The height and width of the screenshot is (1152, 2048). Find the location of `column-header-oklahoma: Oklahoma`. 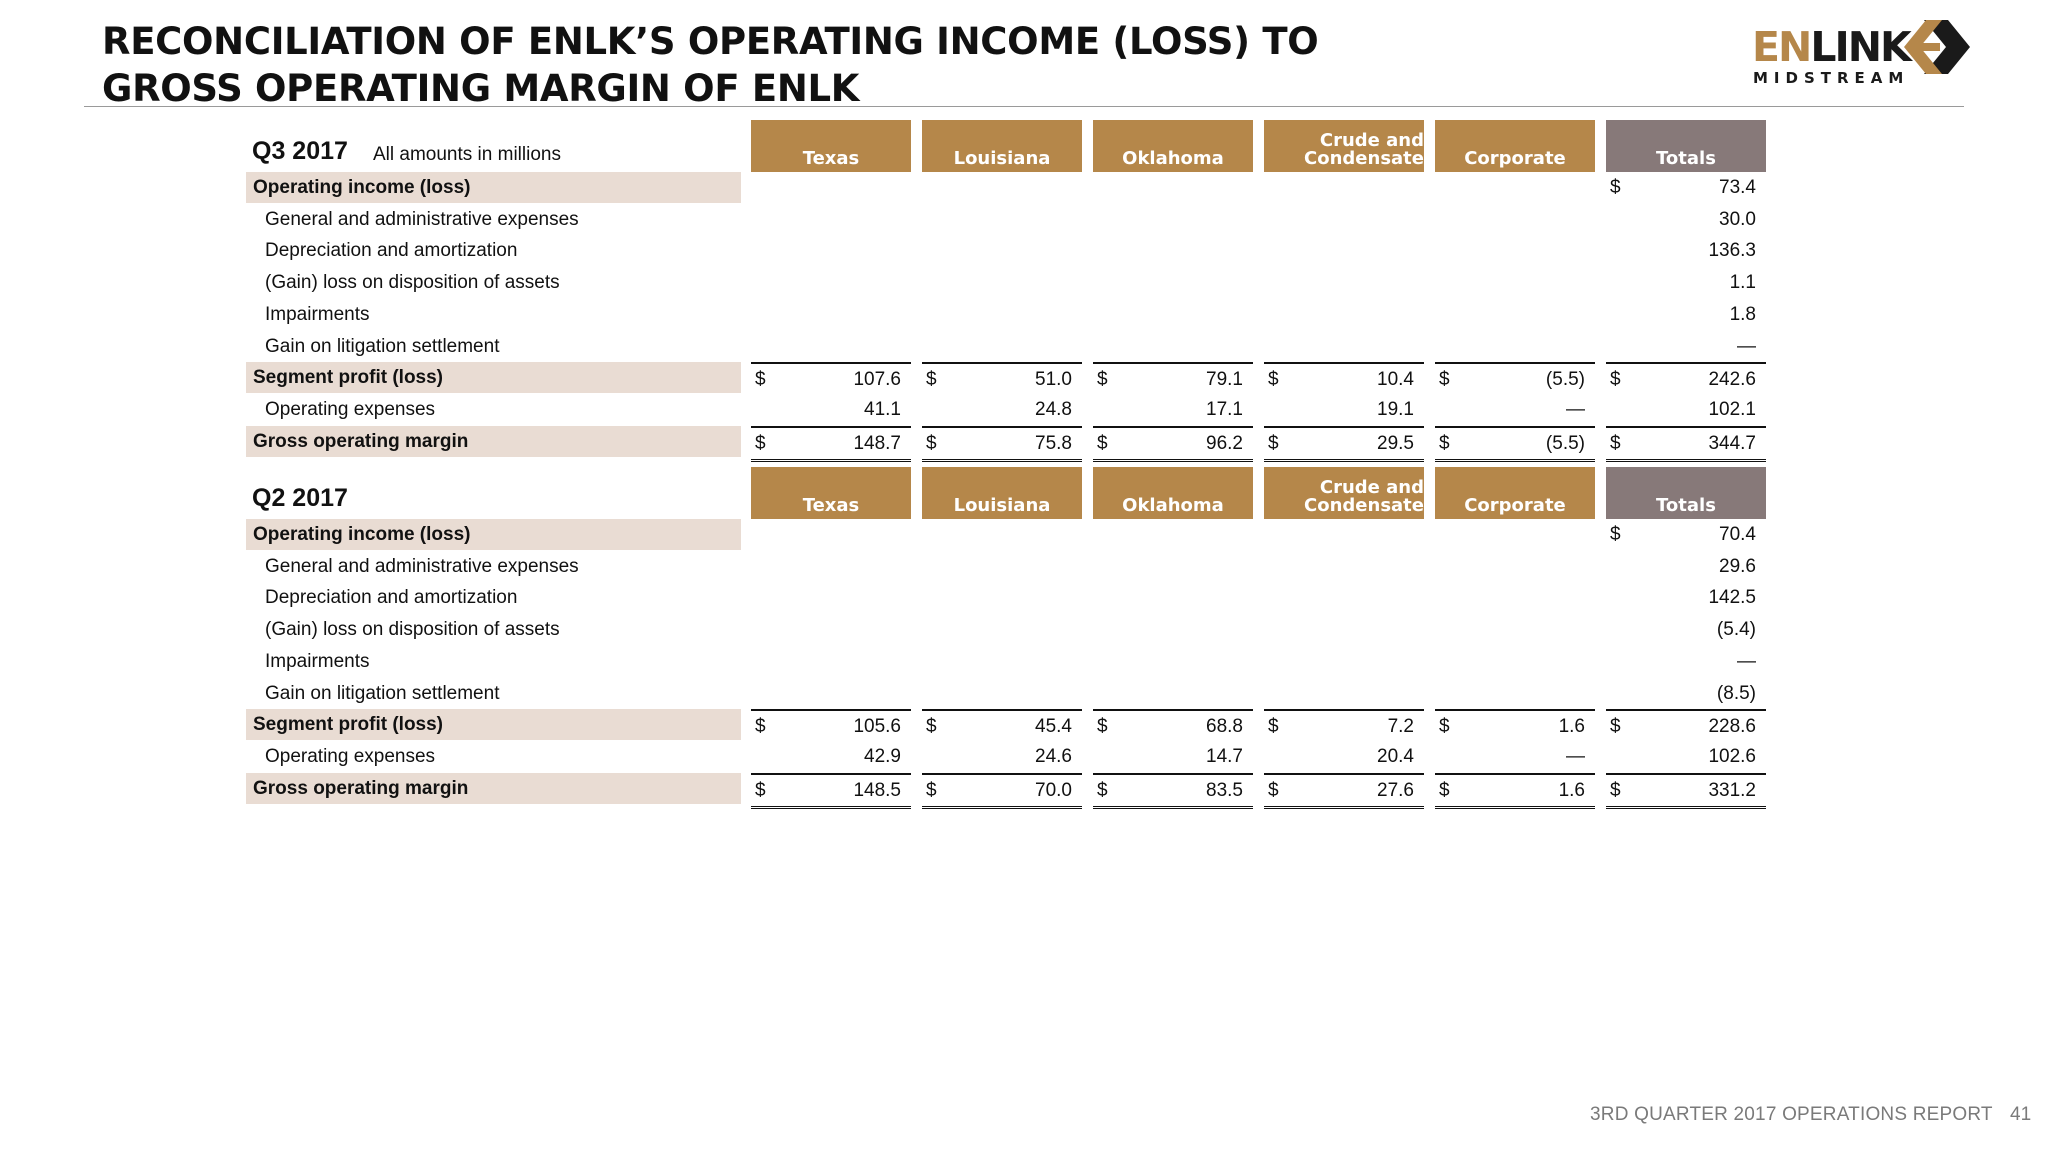

column-header-oklahoma: Oklahoma is located at coordinates (1173, 146).